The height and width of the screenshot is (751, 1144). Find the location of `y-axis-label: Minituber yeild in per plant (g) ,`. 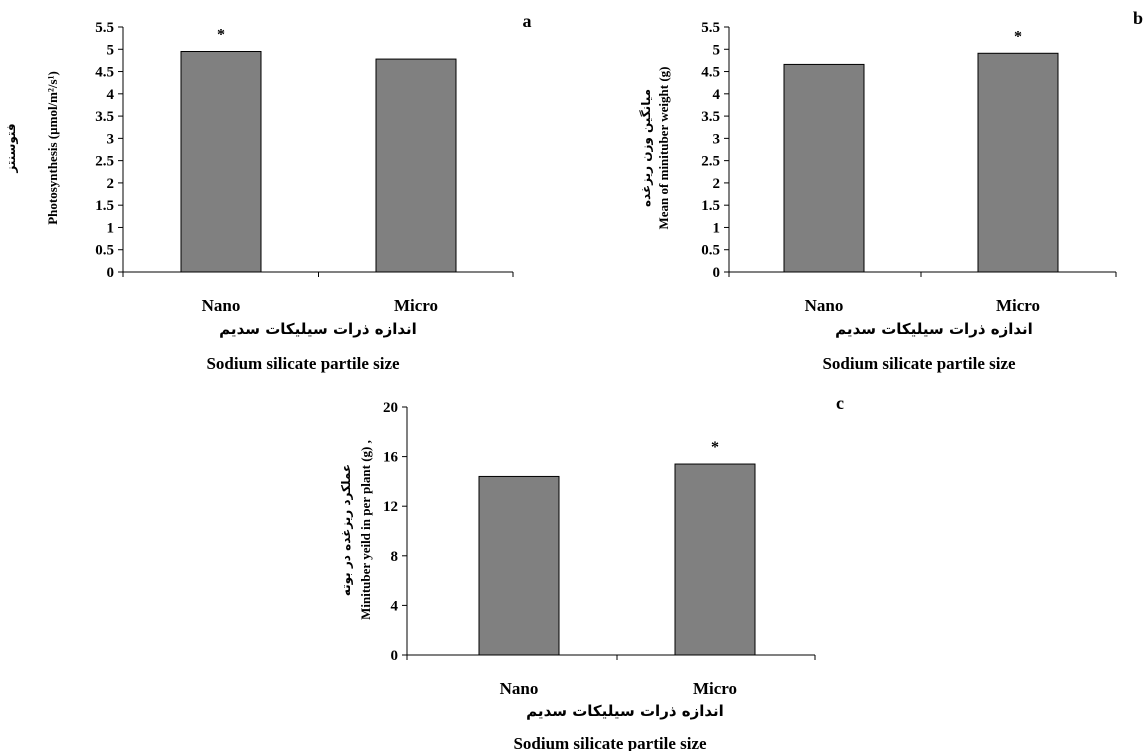

y-axis-label: Minituber yeild in per plant (g) , is located at coordinates (365, 530).